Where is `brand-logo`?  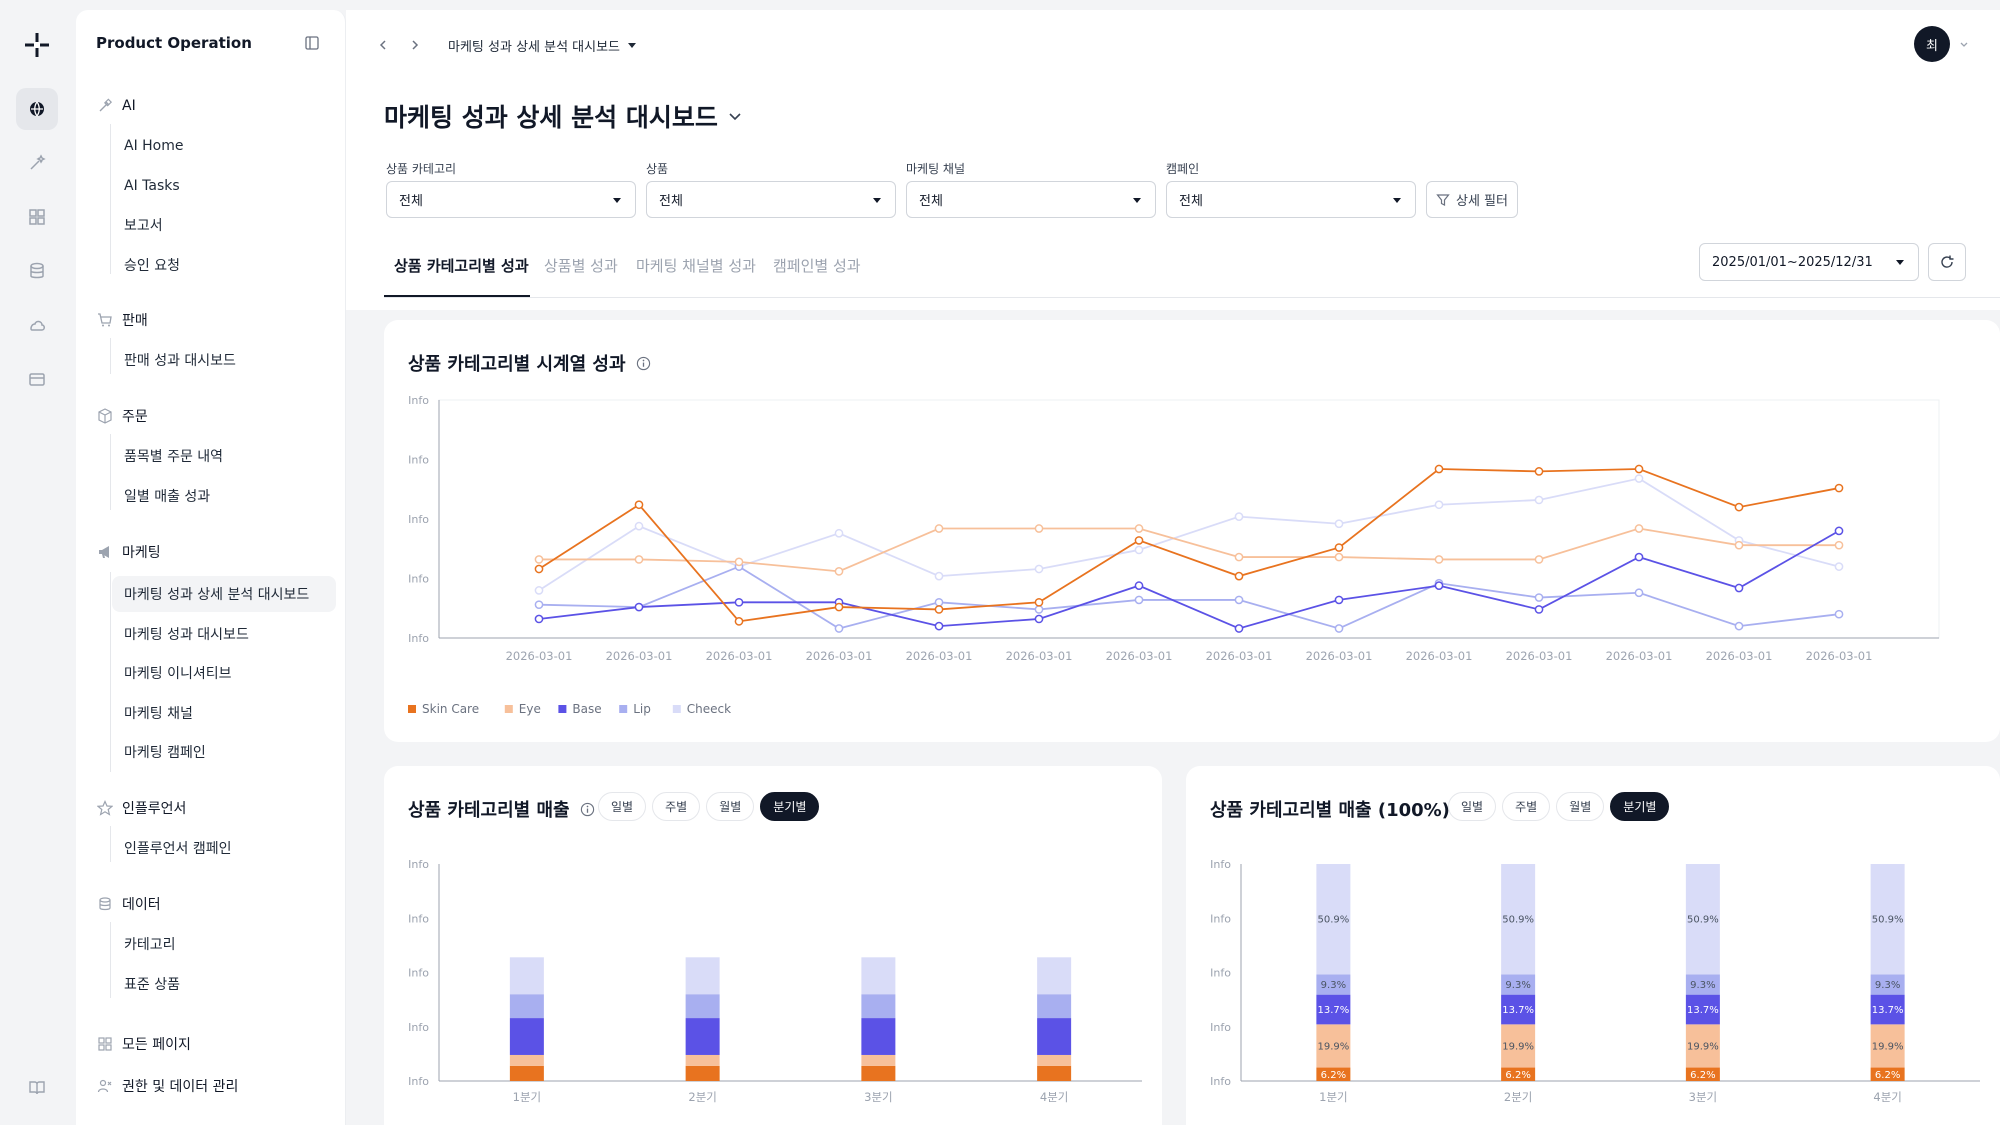 brand-logo is located at coordinates (37, 45).